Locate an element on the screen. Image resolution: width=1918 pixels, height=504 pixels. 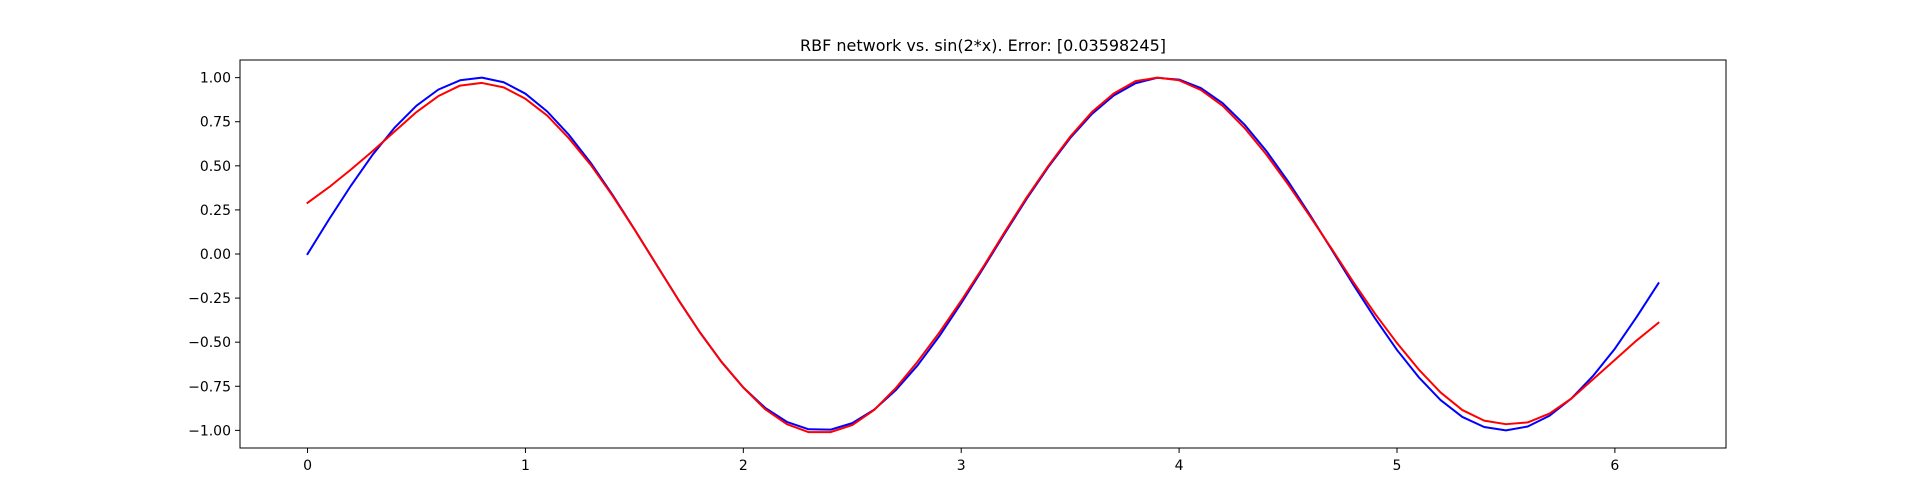
x-axis: 0 1 2 3 4 5 6 is located at coordinates (961, 461).